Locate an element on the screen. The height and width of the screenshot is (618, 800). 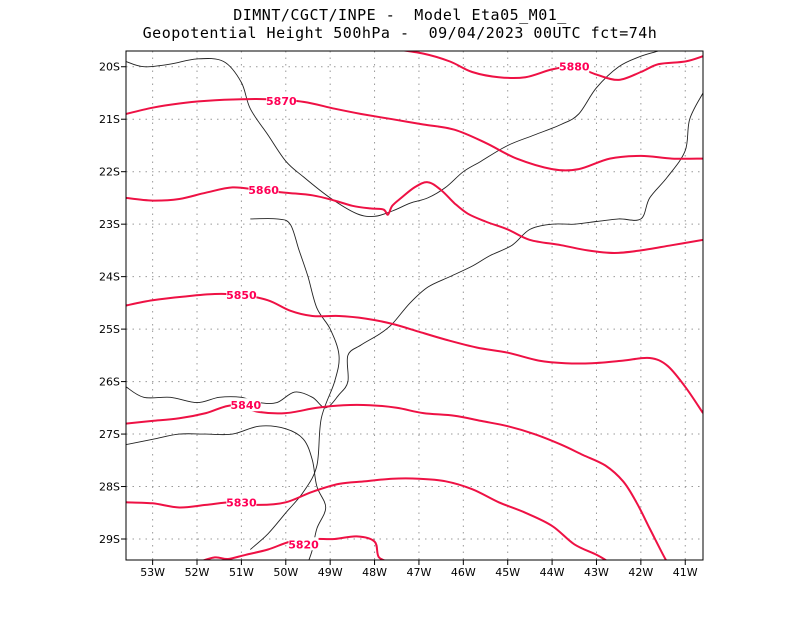
lon-label: 49W is located at coordinates (330, 572).